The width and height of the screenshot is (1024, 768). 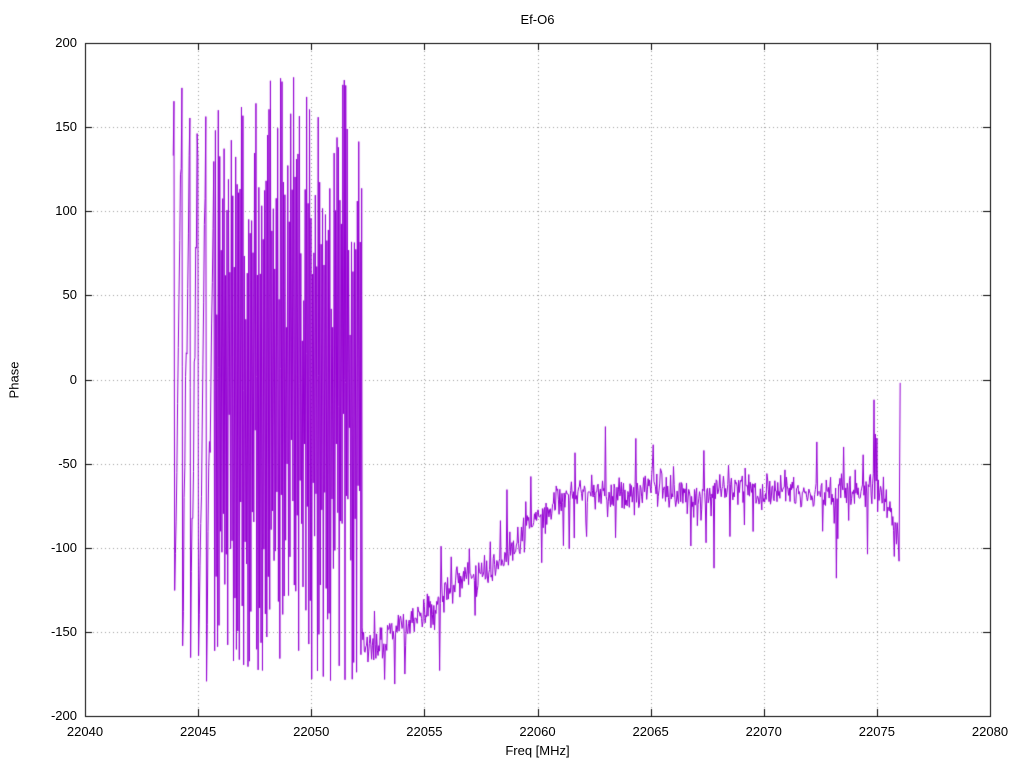 What do you see at coordinates (198, 731) in the screenshot?
I see `x-tick-label: 22045` at bounding box center [198, 731].